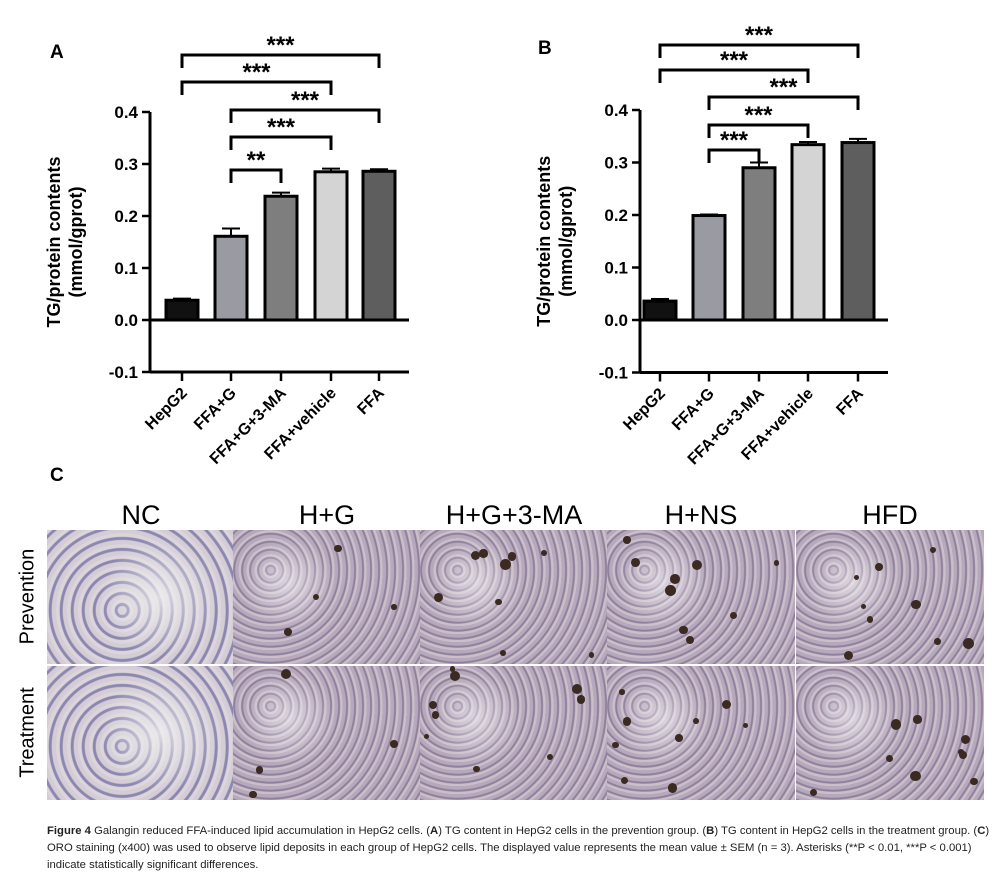 The width and height of the screenshot is (1003, 883). What do you see at coordinates (890, 597) in the screenshot?
I see `micrograph-hfd-prevention` at bounding box center [890, 597].